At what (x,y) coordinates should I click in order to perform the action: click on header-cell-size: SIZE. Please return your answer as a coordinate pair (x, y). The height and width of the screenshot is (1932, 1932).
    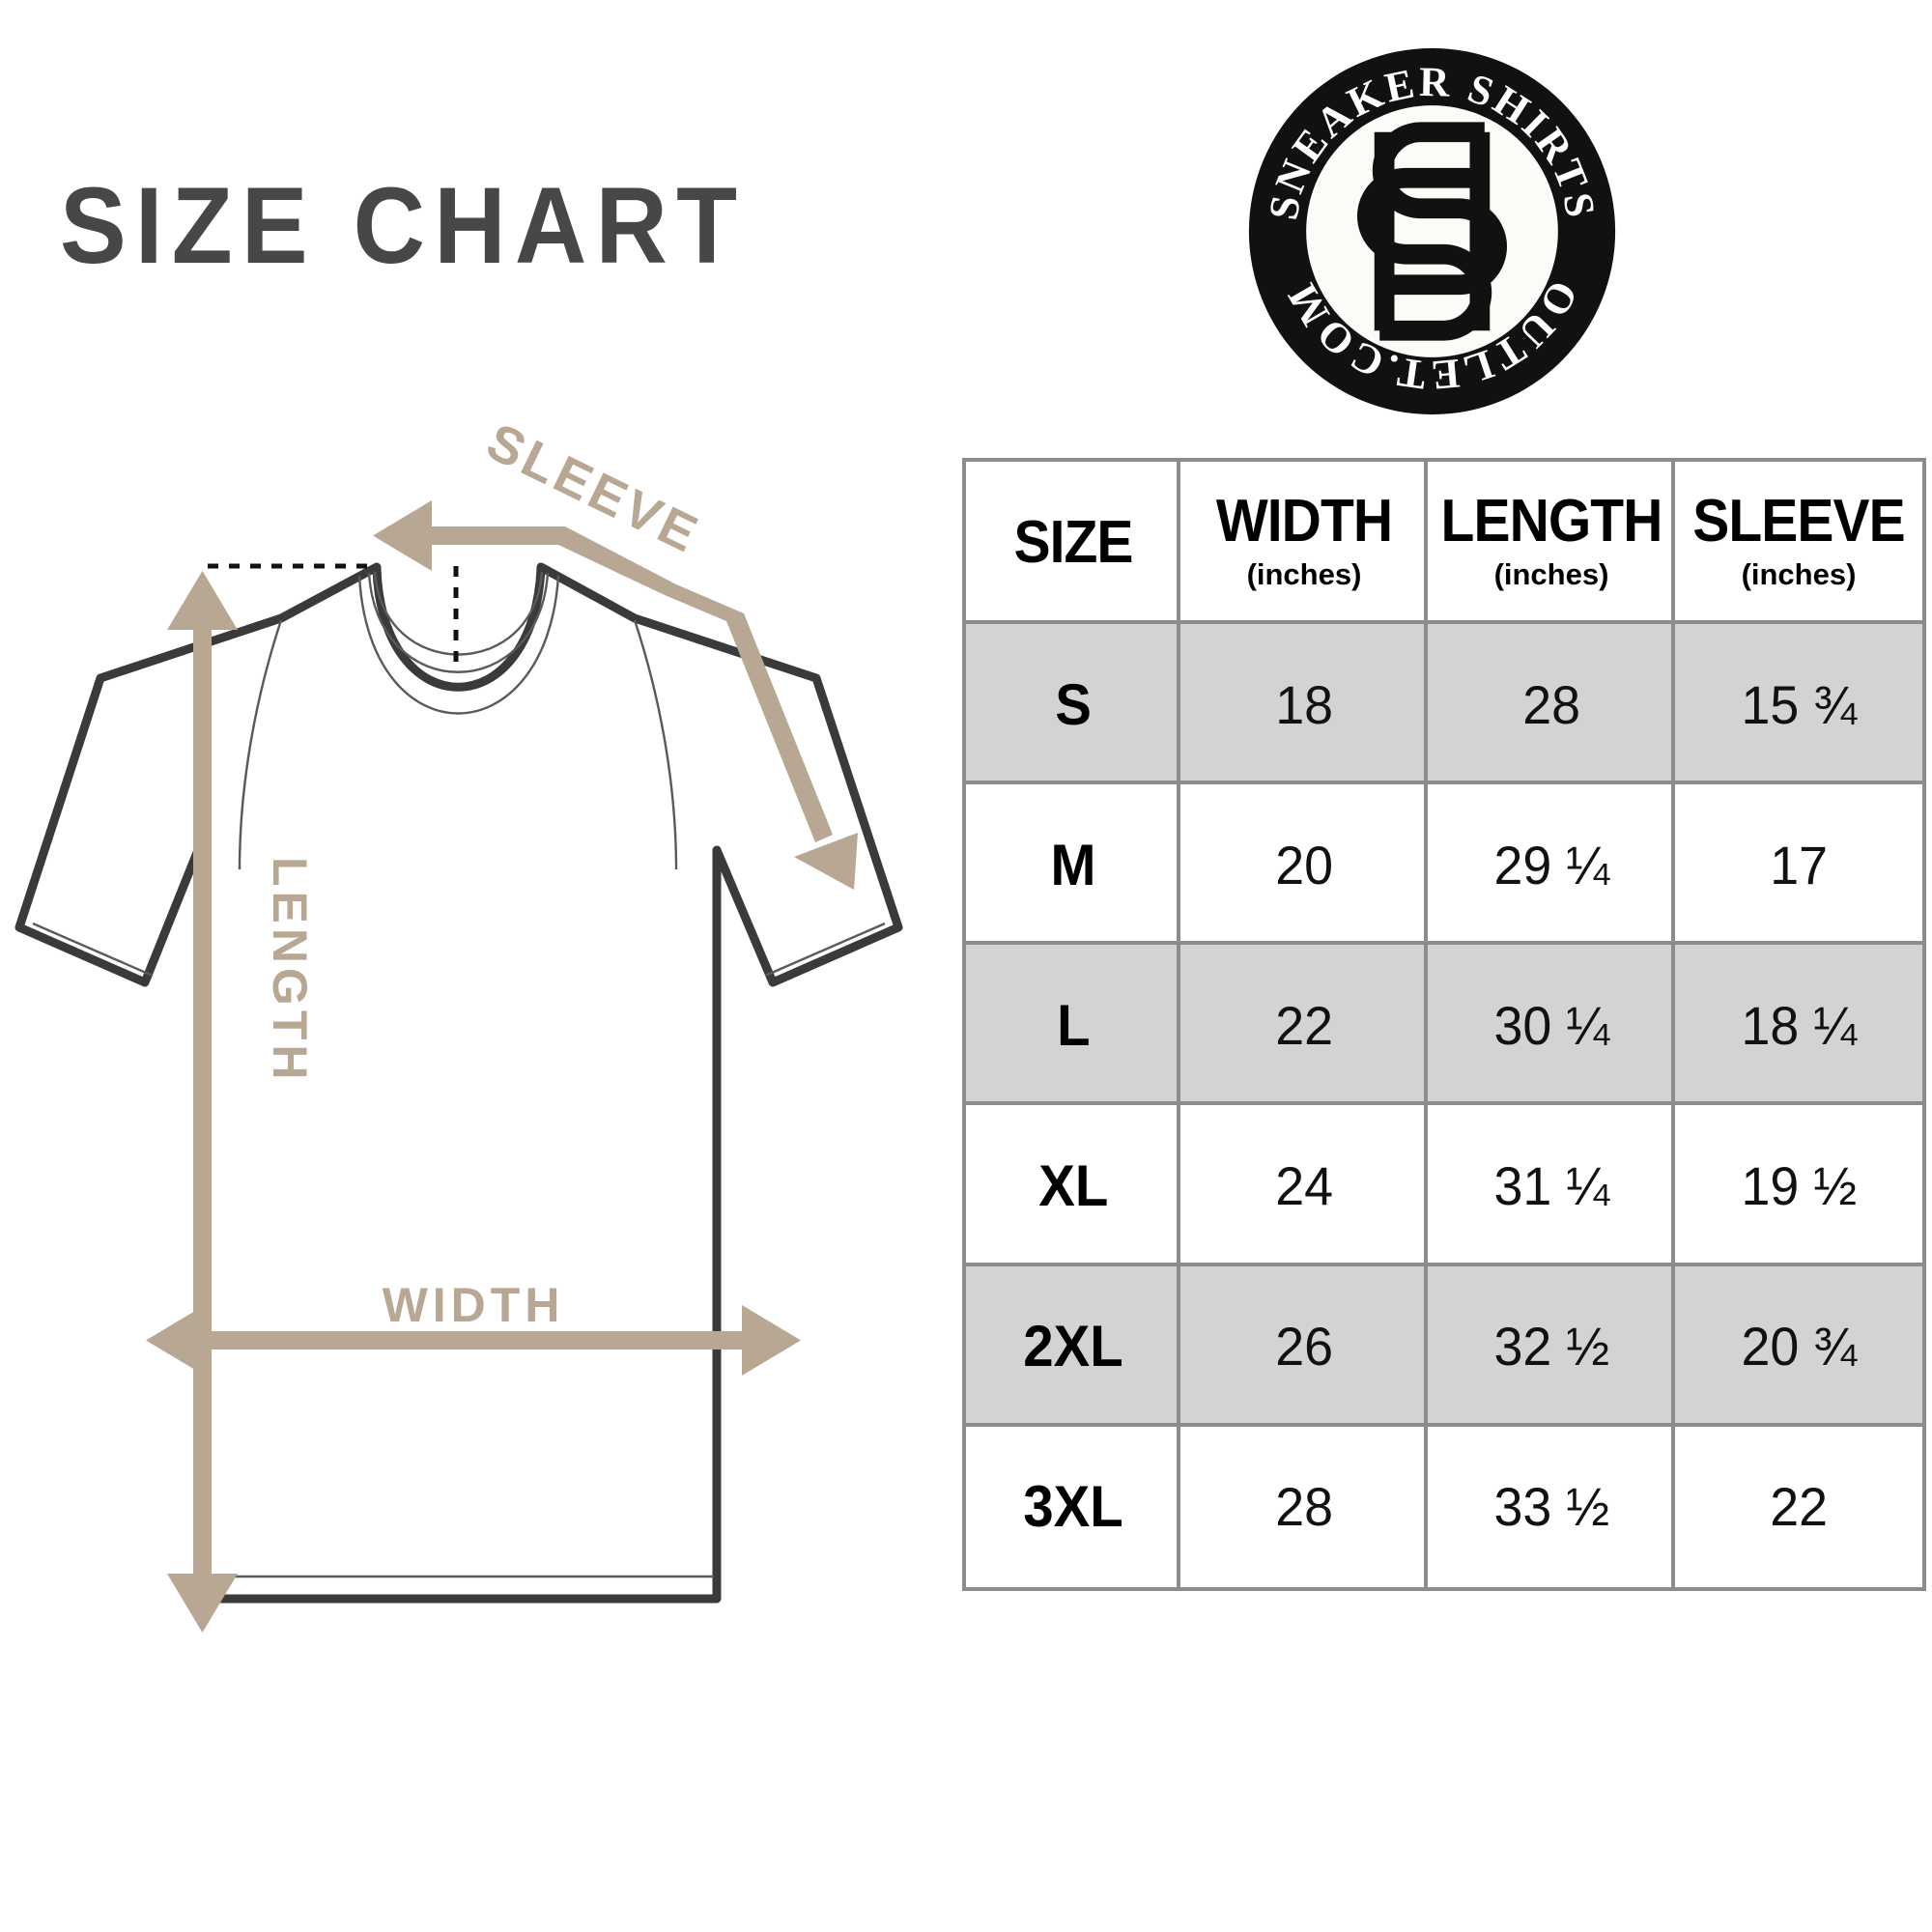
    Looking at the image, I should click on (1073, 543).